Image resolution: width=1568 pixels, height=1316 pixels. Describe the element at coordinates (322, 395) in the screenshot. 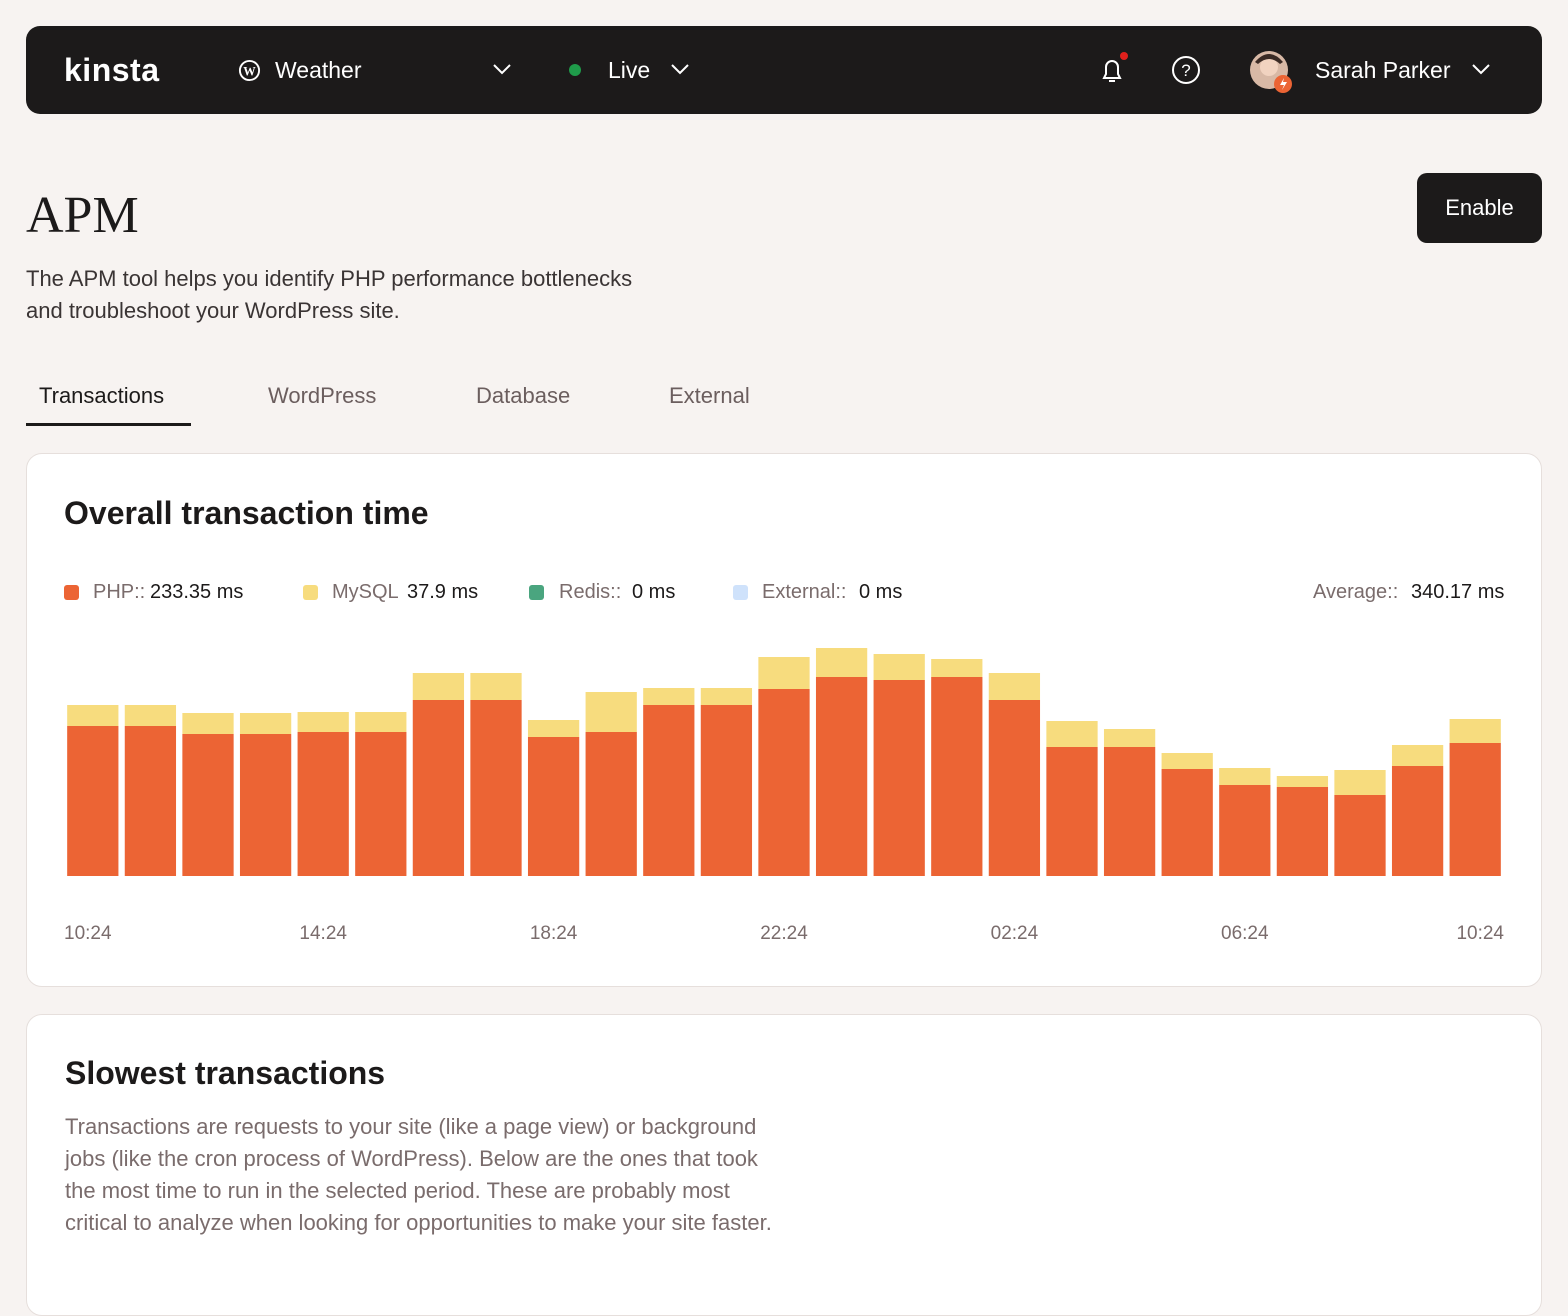

I see `tab: WordPress` at that location.